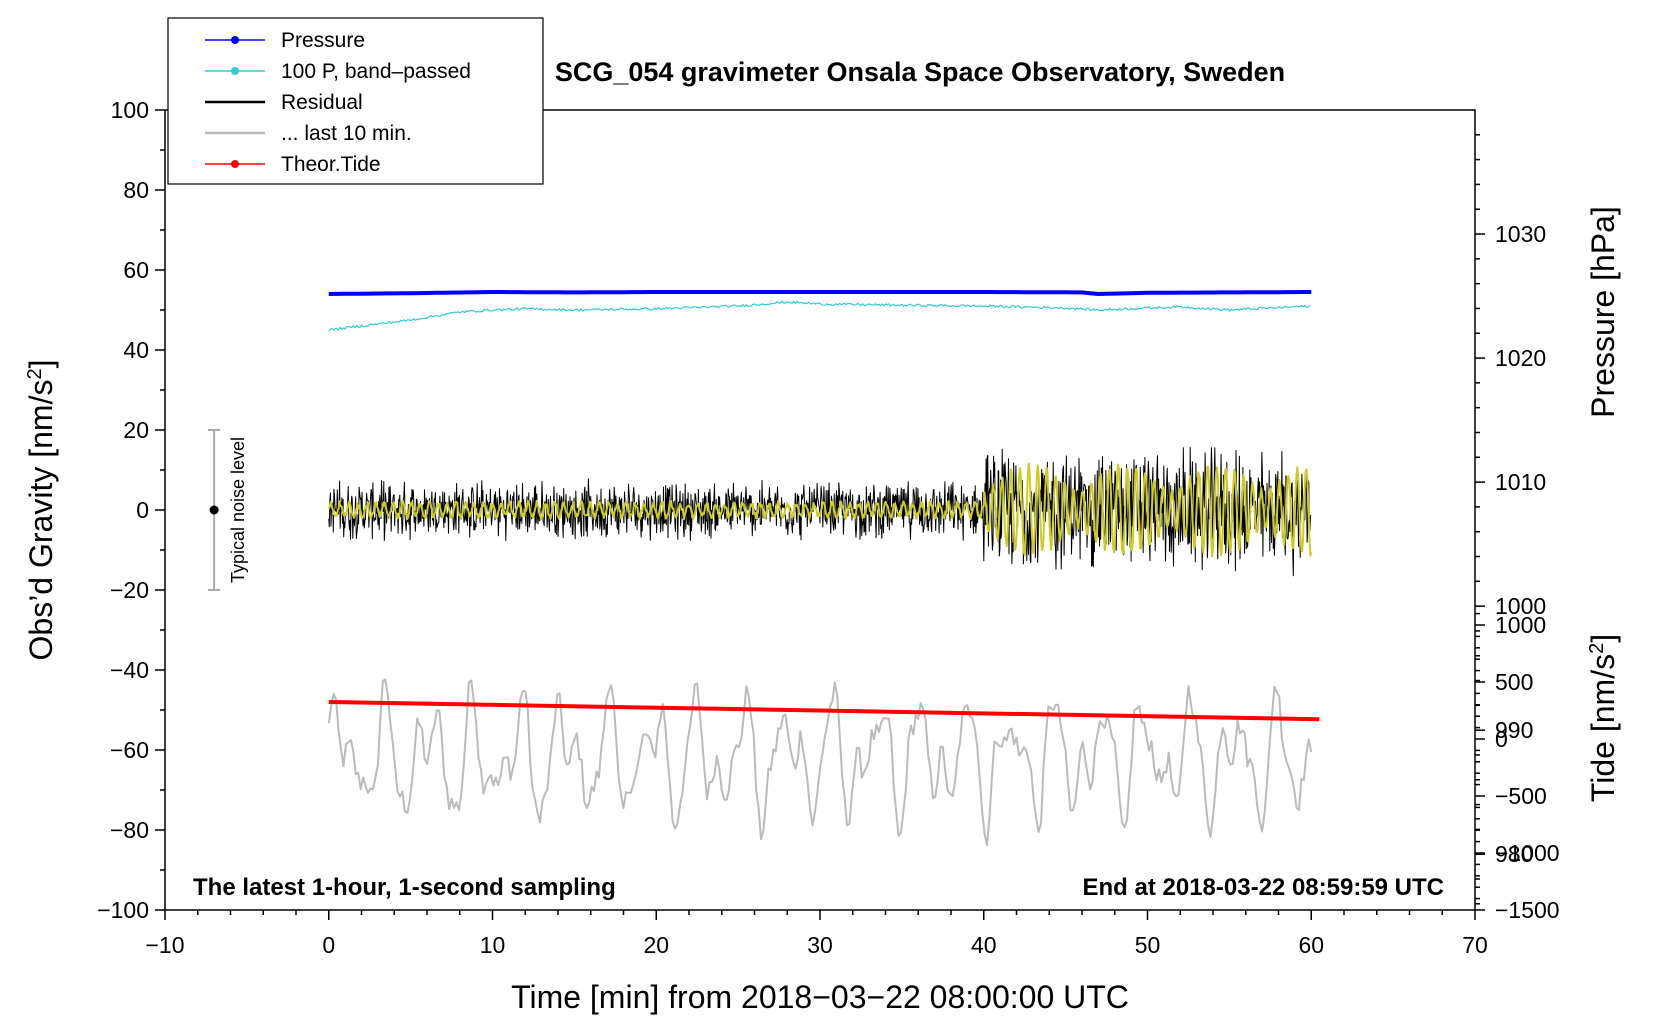  What do you see at coordinates (376, 71) in the screenshot?
I see `legend-label: 100 P, band–passed` at bounding box center [376, 71].